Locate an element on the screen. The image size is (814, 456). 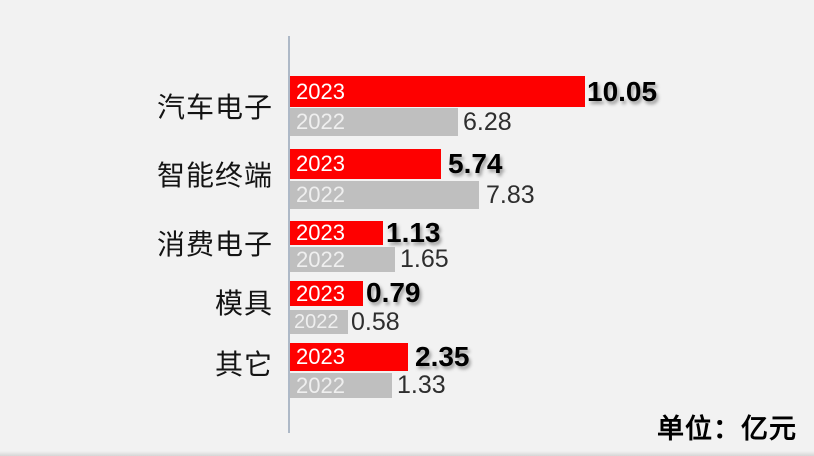
value-label-2022: 7.83 is located at coordinates (510, 194).